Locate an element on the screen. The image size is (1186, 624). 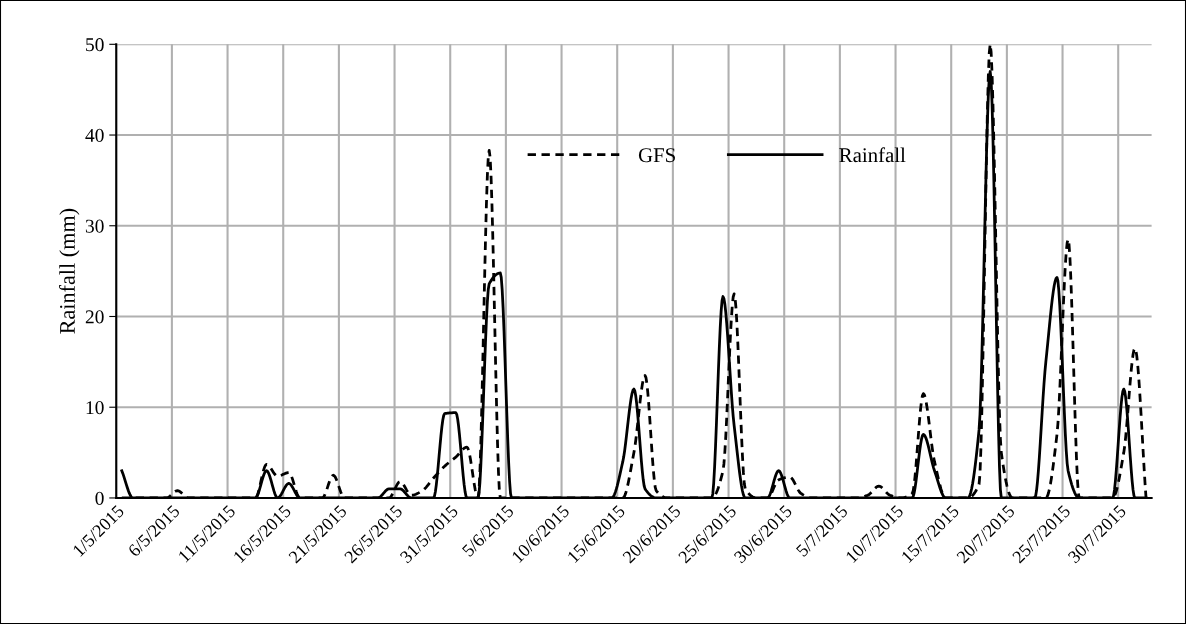
y-tick-label: 50 is located at coordinates (95, 45).